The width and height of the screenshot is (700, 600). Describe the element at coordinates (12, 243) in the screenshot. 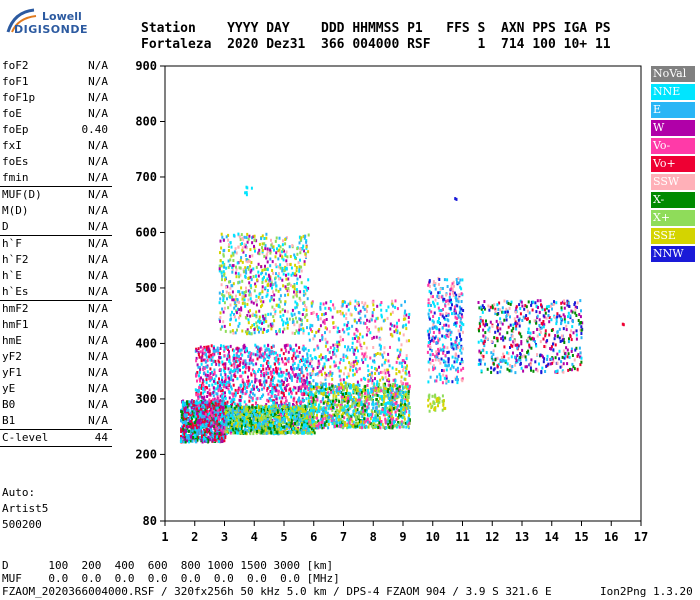

I see `param-name: h`F` at that location.